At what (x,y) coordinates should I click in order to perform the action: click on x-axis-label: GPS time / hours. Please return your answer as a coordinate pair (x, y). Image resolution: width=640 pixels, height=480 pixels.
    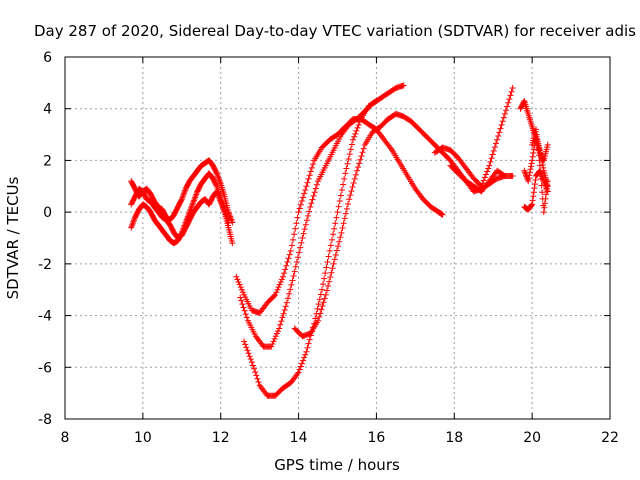
    Looking at the image, I should click on (337, 465).